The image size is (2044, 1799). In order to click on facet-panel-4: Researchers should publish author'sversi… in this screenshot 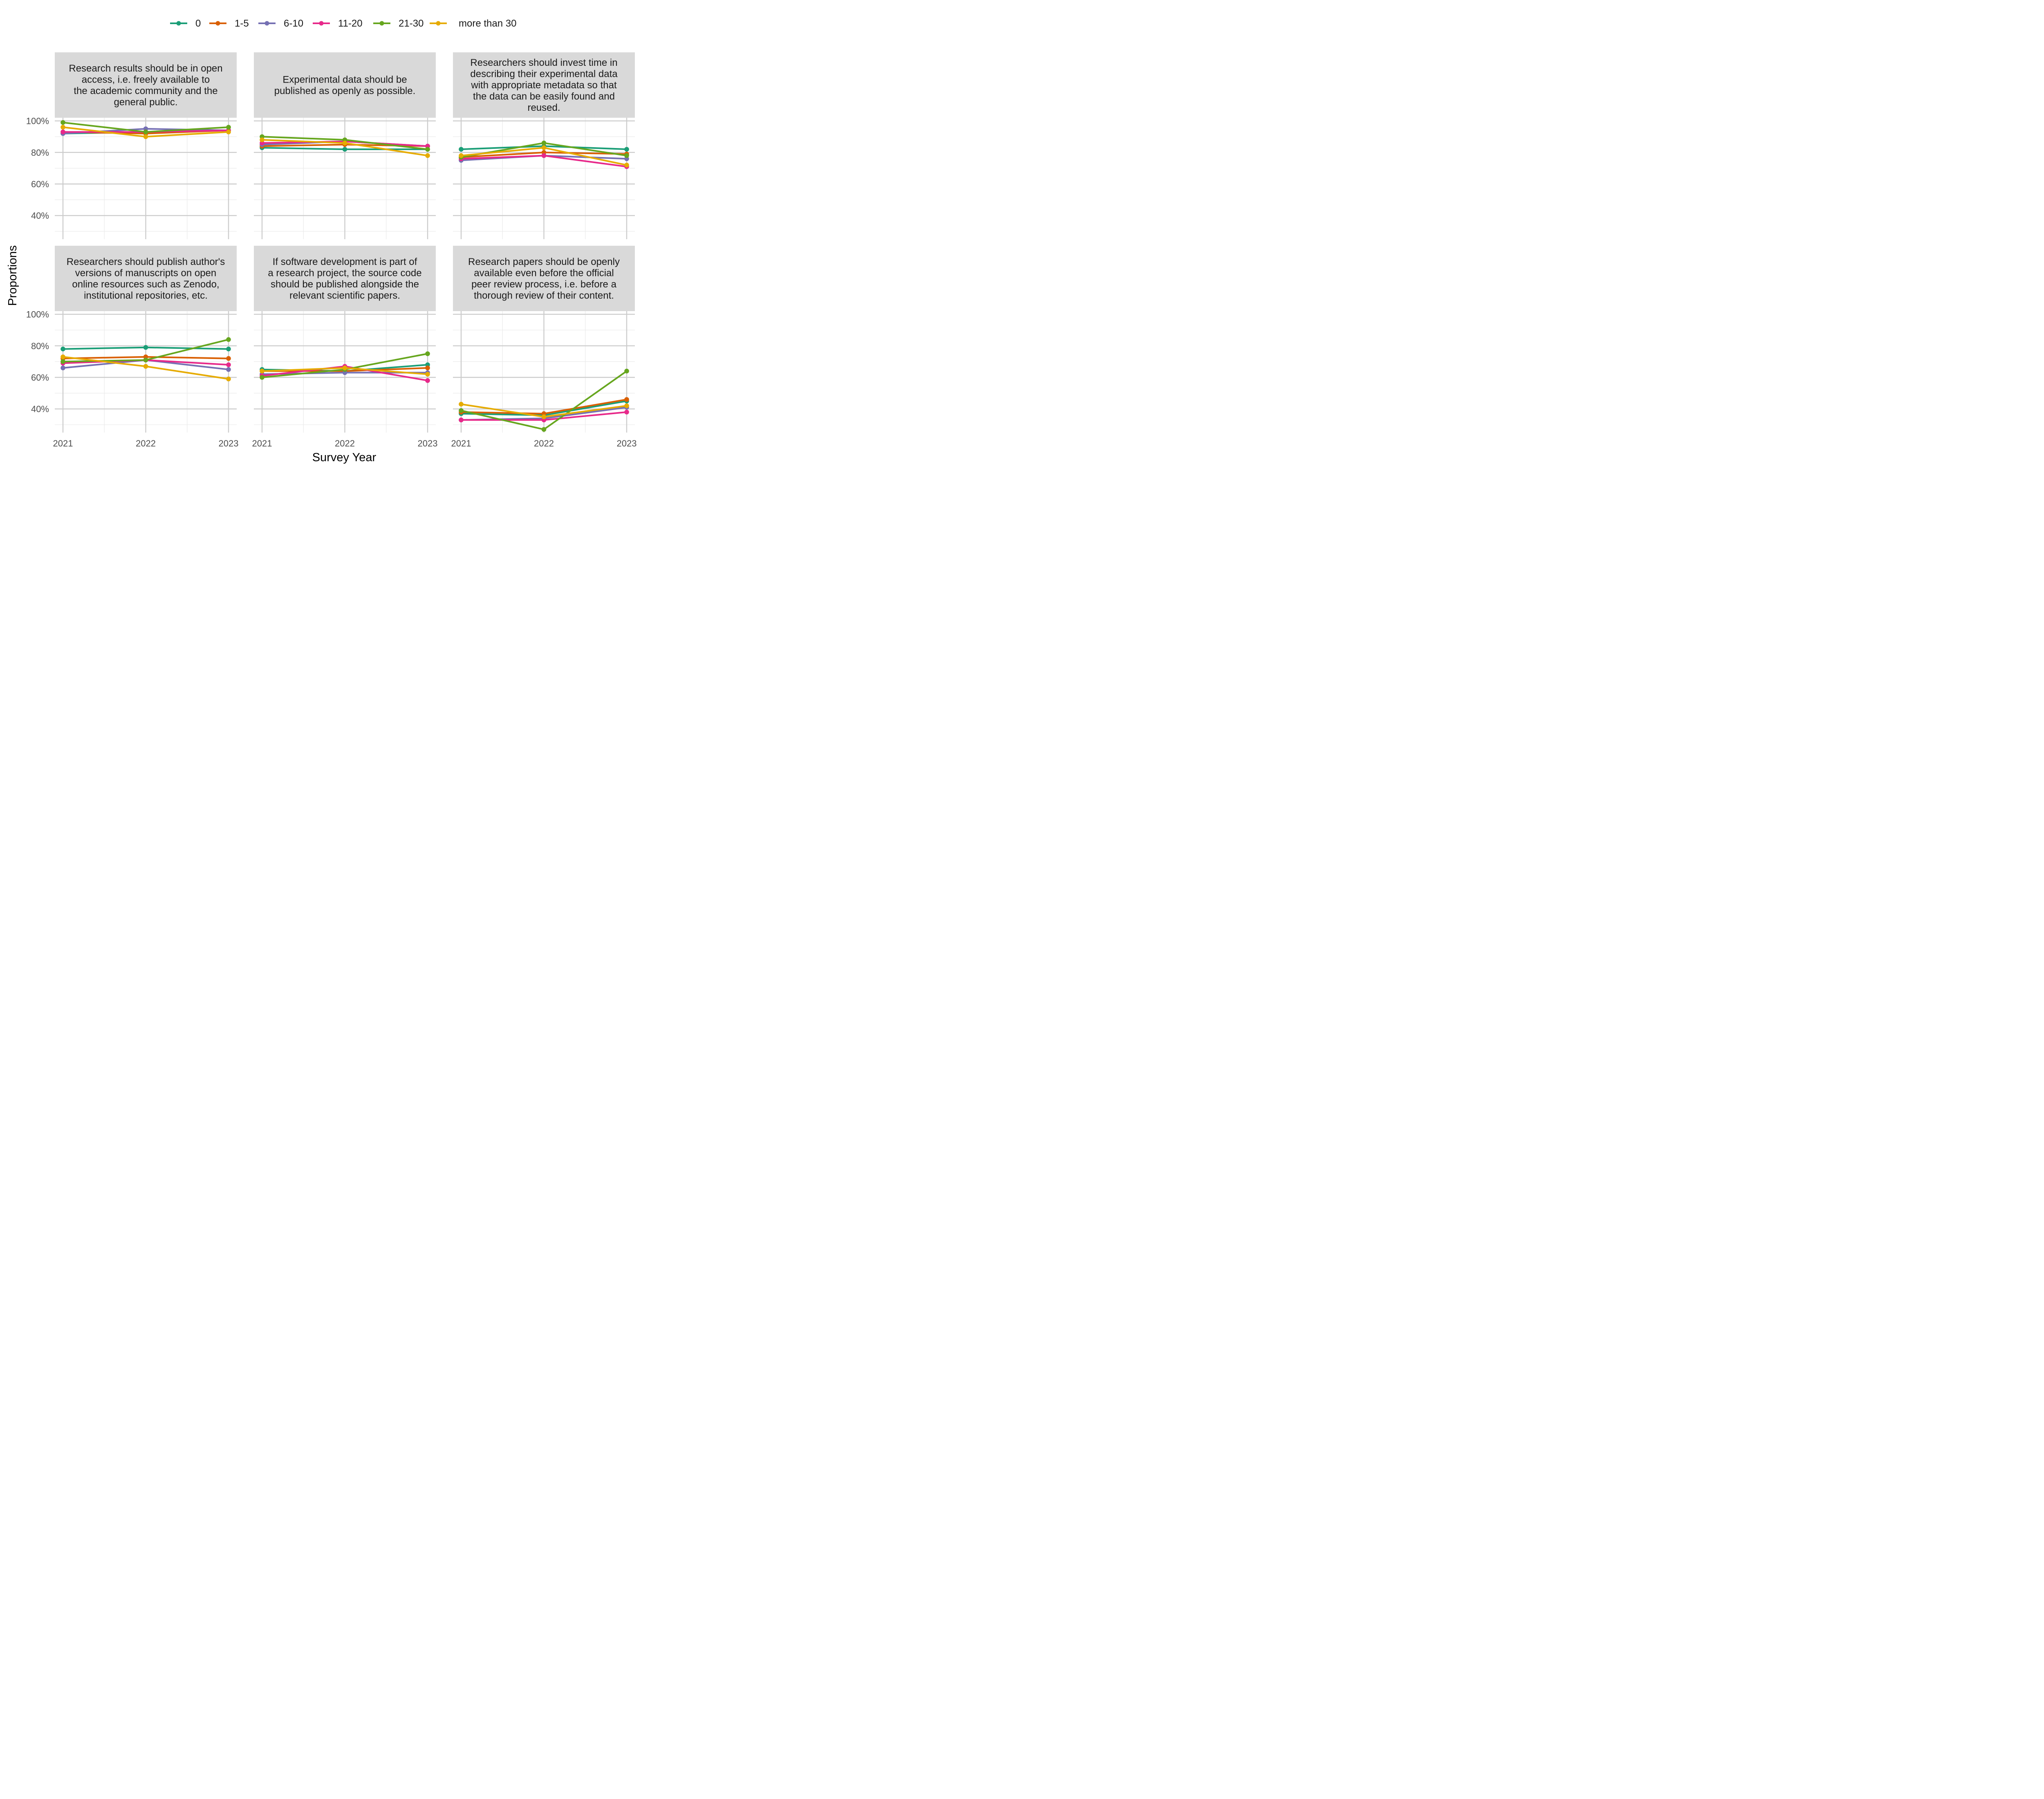, I will do `click(132, 347)`.